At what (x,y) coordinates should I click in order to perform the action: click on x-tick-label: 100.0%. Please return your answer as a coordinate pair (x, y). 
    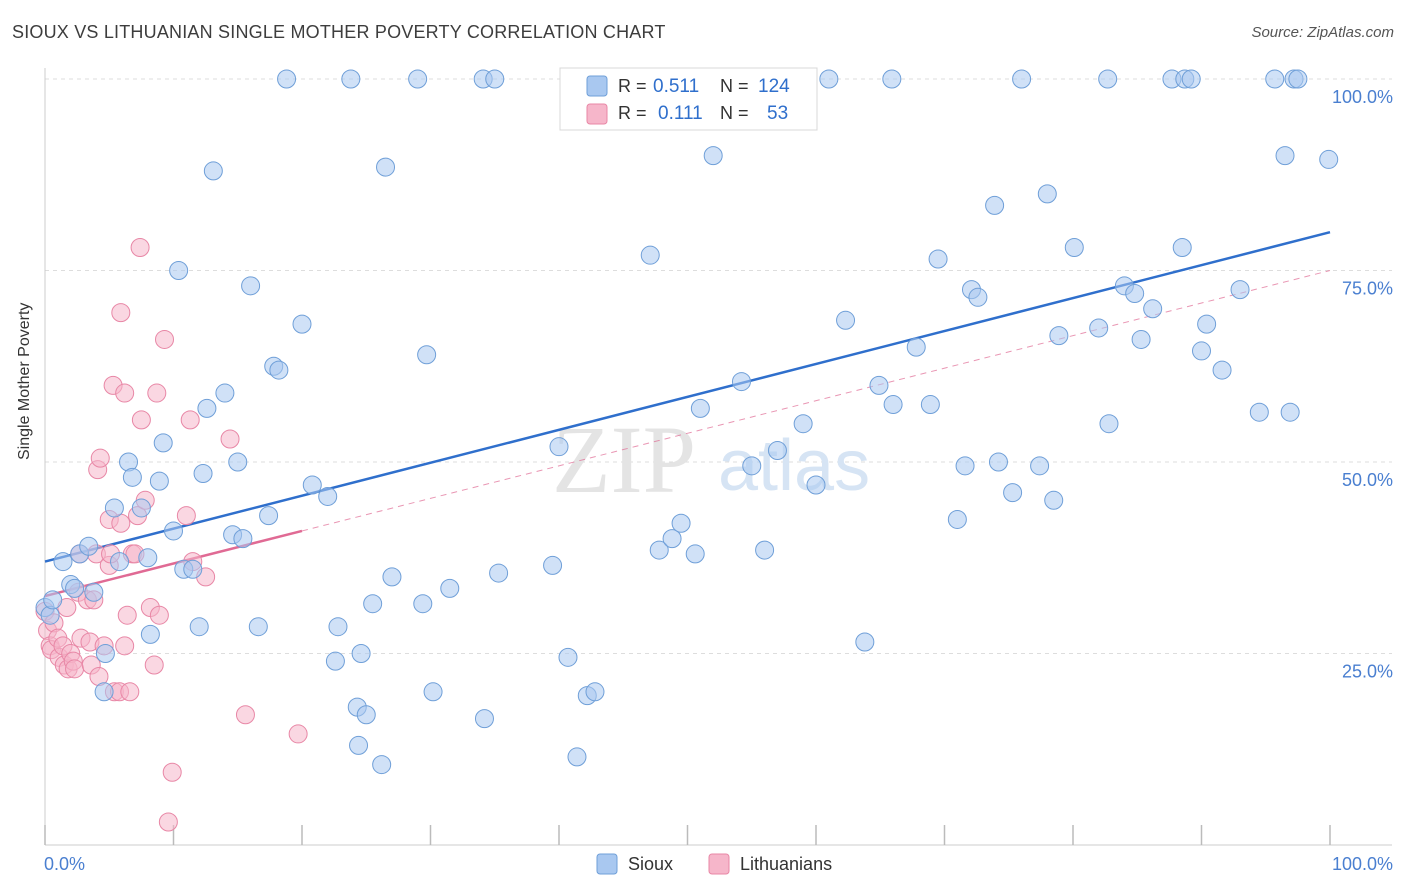
    Looking at the image, I should click on (1362, 864).